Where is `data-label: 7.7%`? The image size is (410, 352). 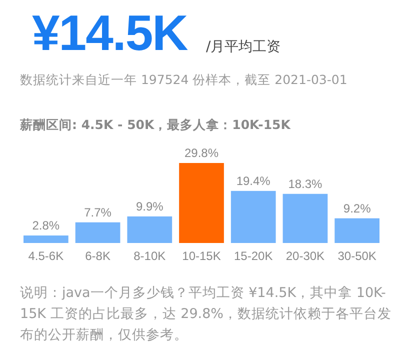 data-label: 7.7% is located at coordinates (98, 212).